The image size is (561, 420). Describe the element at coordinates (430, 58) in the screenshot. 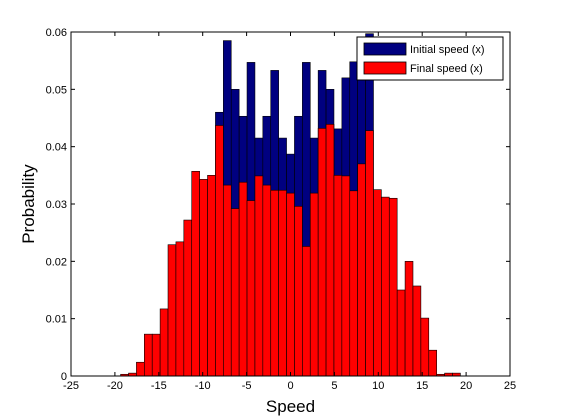

I see `legend: Initial speed (x) Final speed (x)` at that location.